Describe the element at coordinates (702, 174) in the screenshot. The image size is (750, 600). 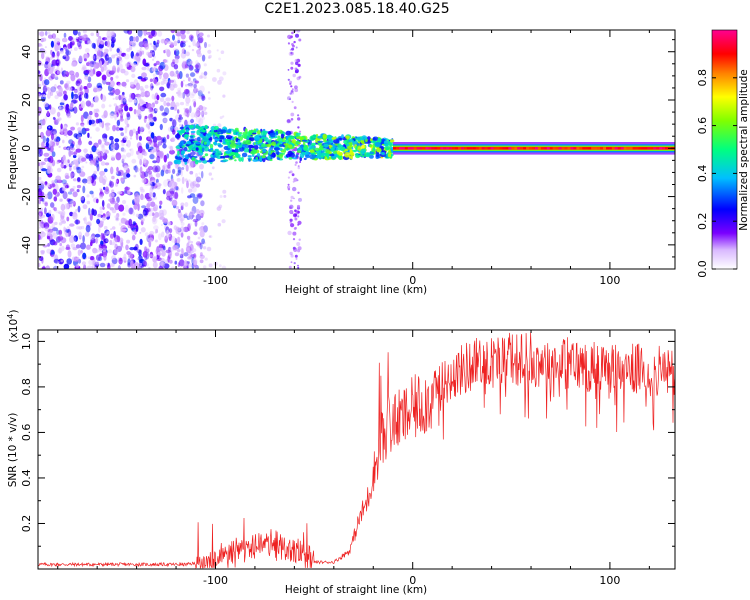
I see `colorbar-tick-label: 0.4` at that location.